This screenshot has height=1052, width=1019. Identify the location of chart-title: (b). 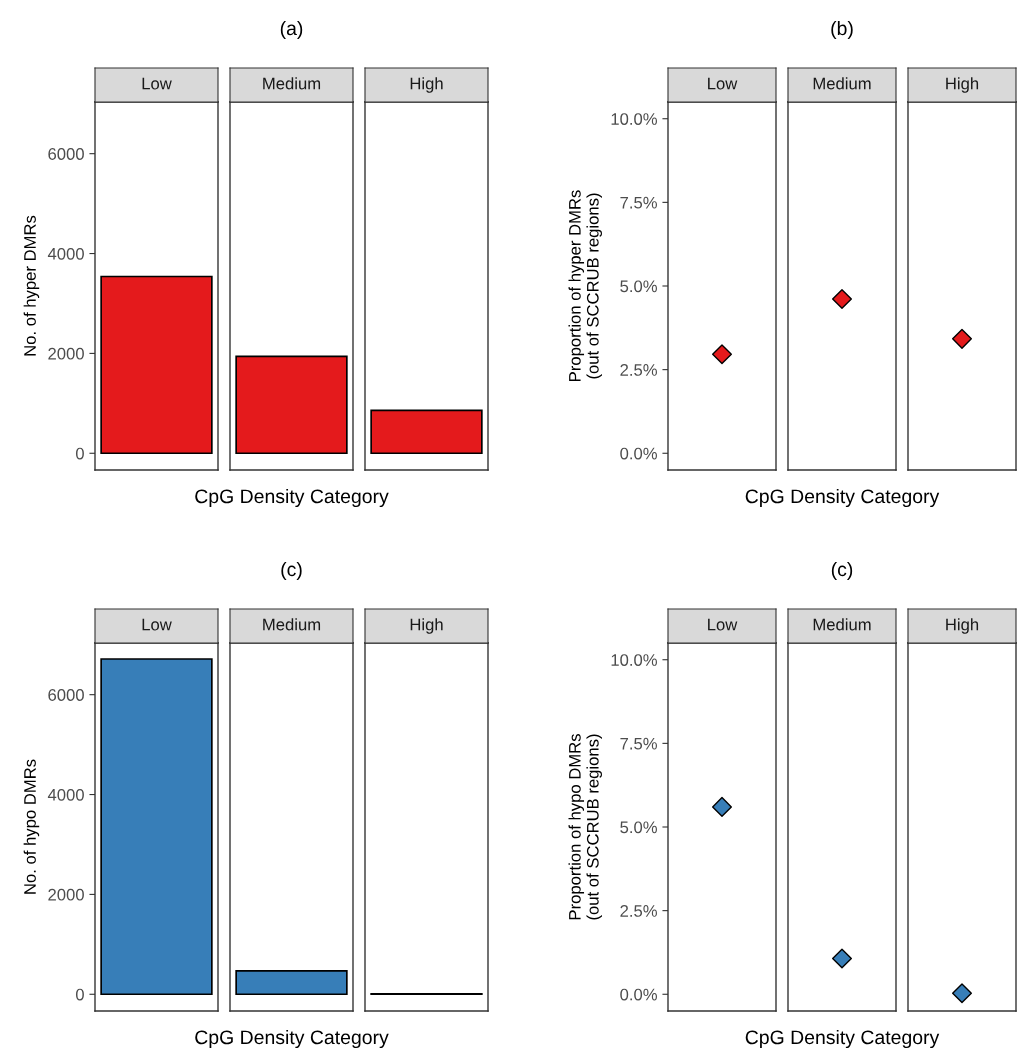
(842, 30).